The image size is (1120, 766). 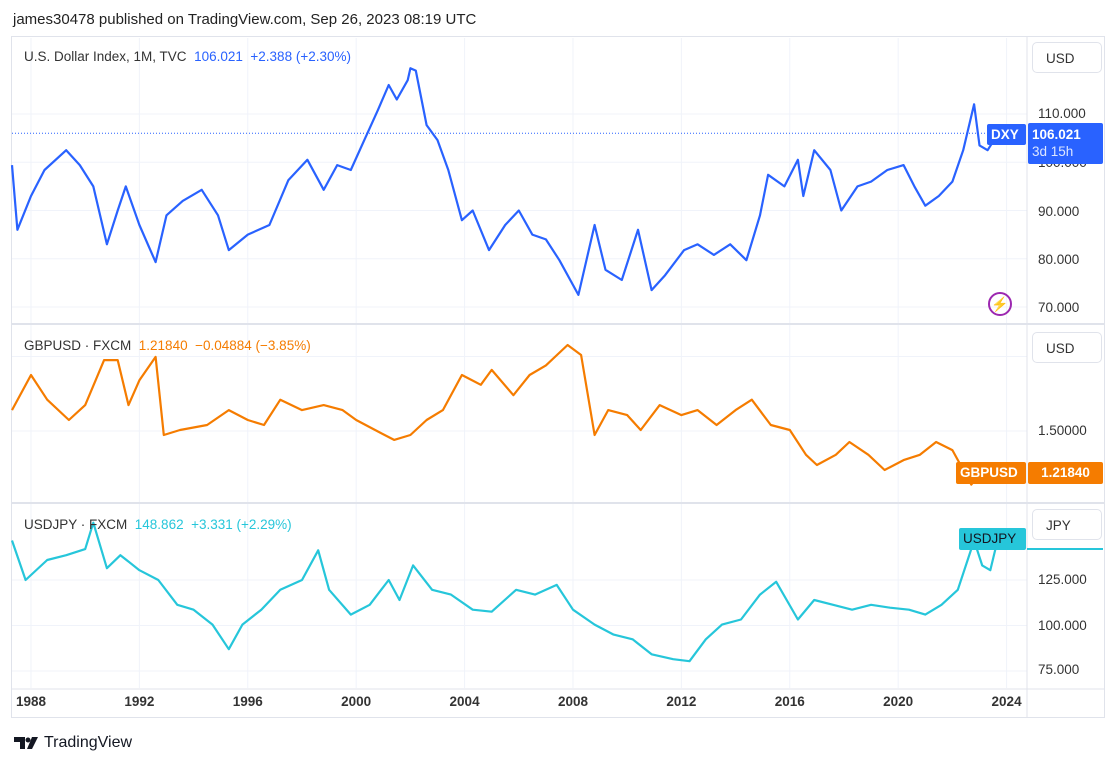 What do you see at coordinates (464, 701) in the screenshot?
I see `x-tick: 2004` at bounding box center [464, 701].